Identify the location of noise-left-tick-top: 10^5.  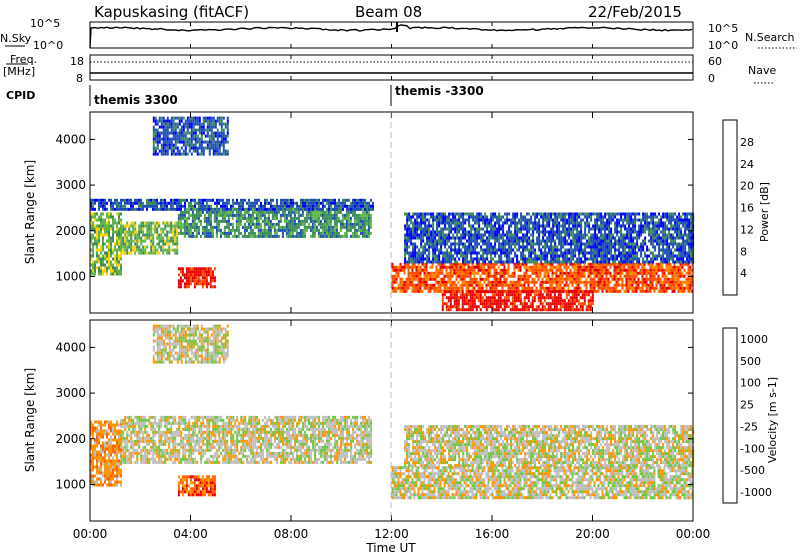
(45, 23).